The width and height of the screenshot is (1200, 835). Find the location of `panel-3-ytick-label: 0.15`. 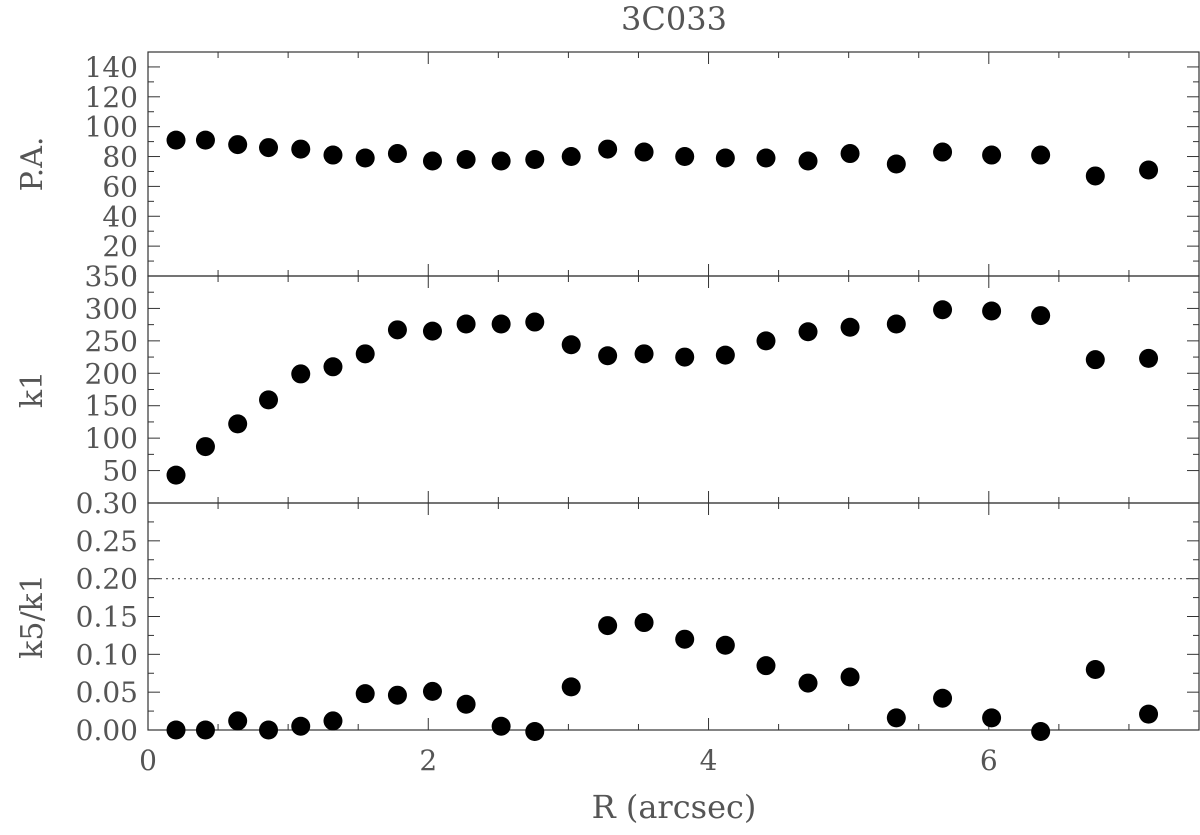

panel-3-ytick-label: 0.15 is located at coordinates (107, 617).